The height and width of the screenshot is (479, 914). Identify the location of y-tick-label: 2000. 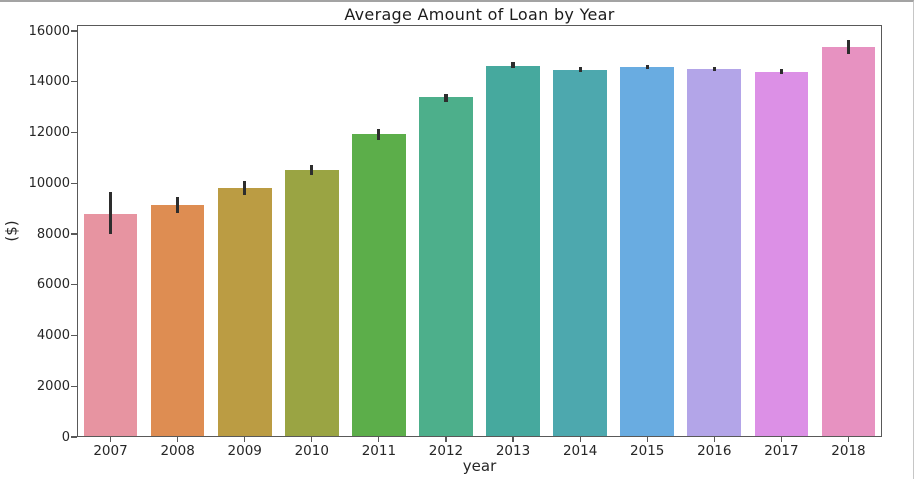
(53, 386).